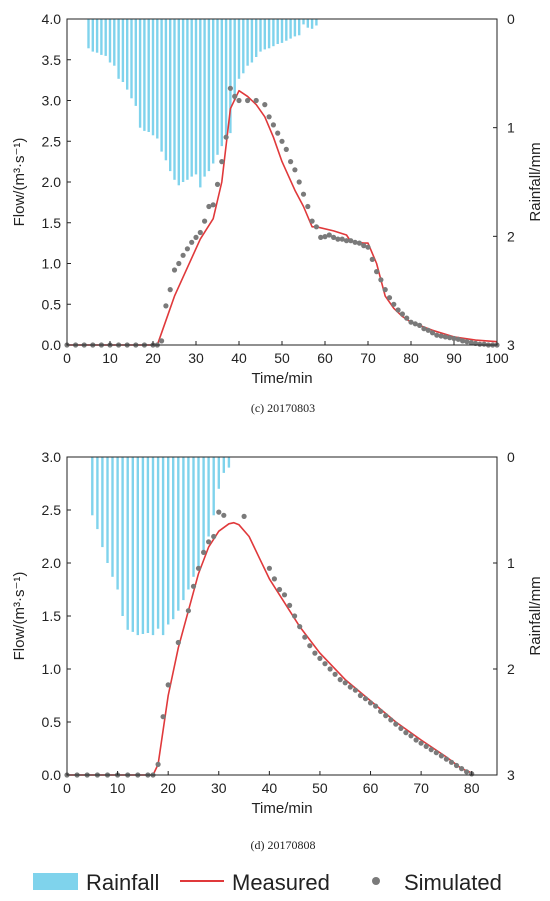 The width and height of the screenshot is (550, 901). What do you see at coordinates (453, 882) in the screenshot?
I see `legend-simulated-label: Simulated` at bounding box center [453, 882].